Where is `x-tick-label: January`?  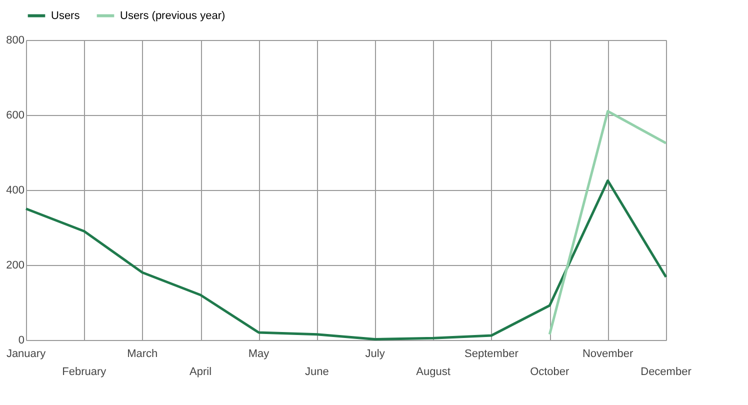
x-tick-label: January is located at coordinates (26, 354).